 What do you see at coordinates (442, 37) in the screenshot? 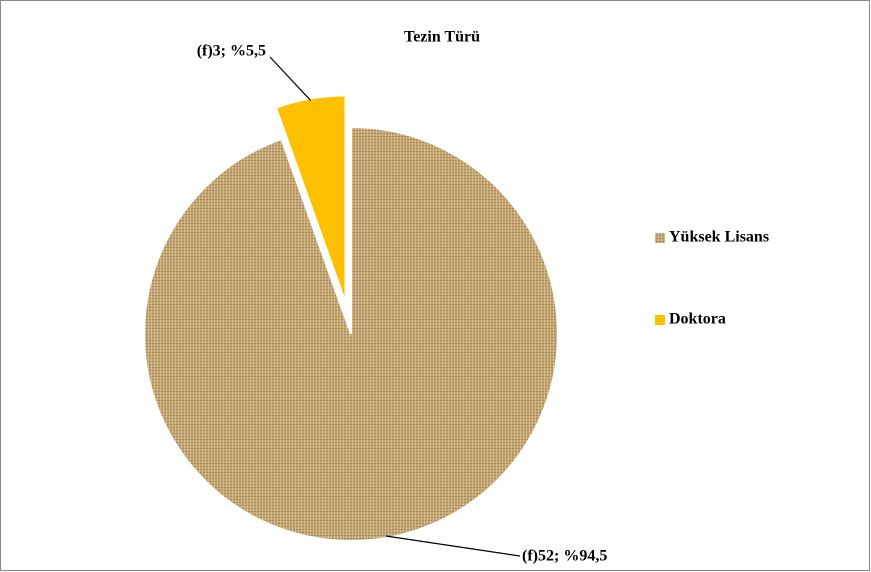
I see `chart-title: Tezin Türü` at bounding box center [442, 37].